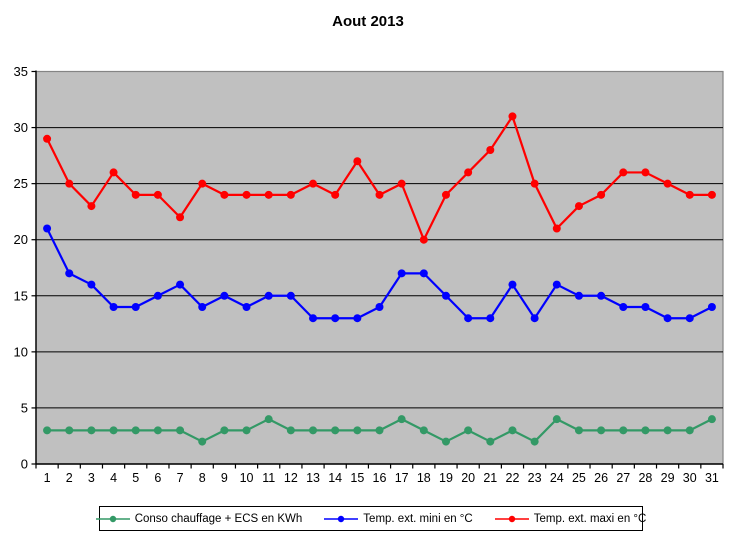  What do you see at coordinates (557, 478) in the screenshot?
I see `x-axis-label: 24` at bounding box center [557, 478].